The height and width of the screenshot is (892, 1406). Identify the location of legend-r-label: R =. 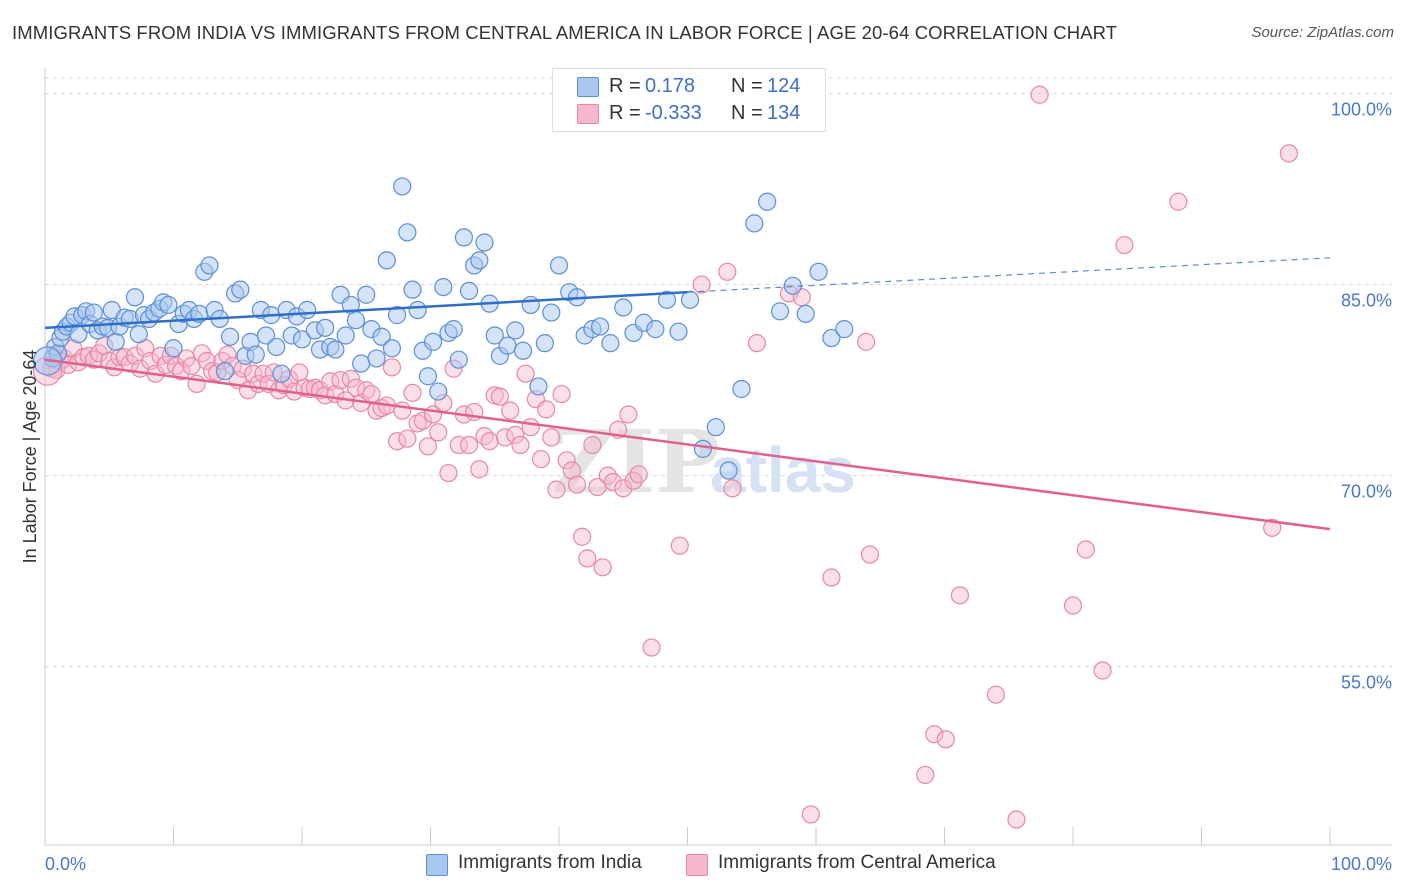
(625, 86).